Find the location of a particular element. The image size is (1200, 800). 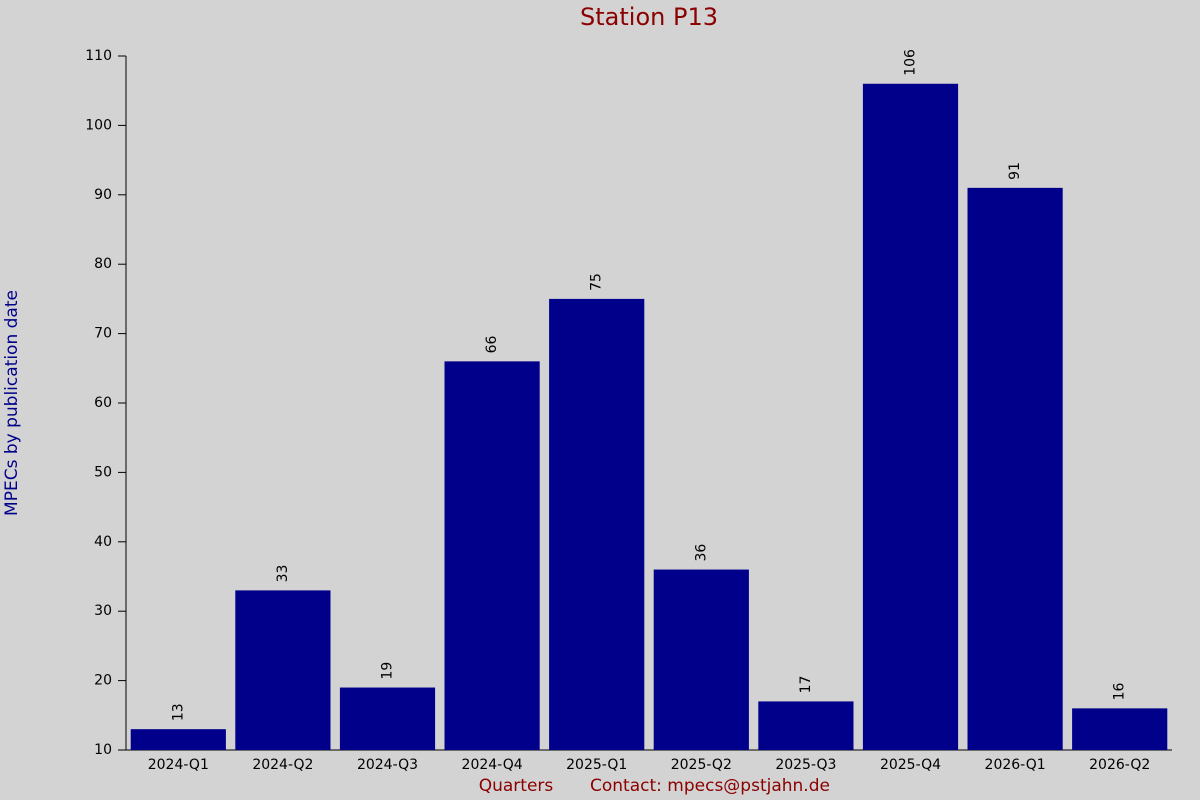

y-tick-label: 100 is located at coordinates (98, 125).